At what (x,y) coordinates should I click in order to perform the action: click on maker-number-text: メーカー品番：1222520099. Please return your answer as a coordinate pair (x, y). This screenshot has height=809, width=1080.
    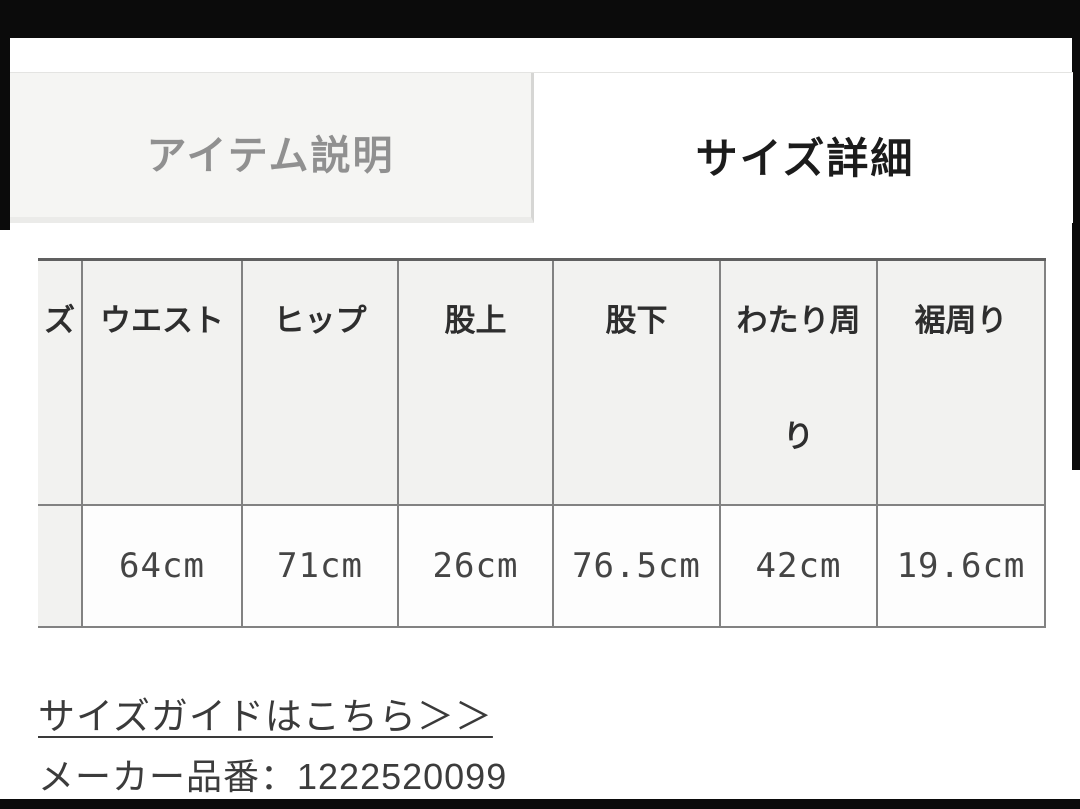
    Looking at the image, I should click on (273, 776).